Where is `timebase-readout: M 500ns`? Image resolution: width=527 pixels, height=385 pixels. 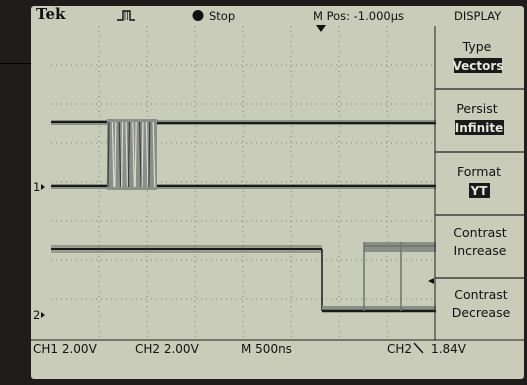 timebase-readout: M 500ns is located at coordinates (266, 349).